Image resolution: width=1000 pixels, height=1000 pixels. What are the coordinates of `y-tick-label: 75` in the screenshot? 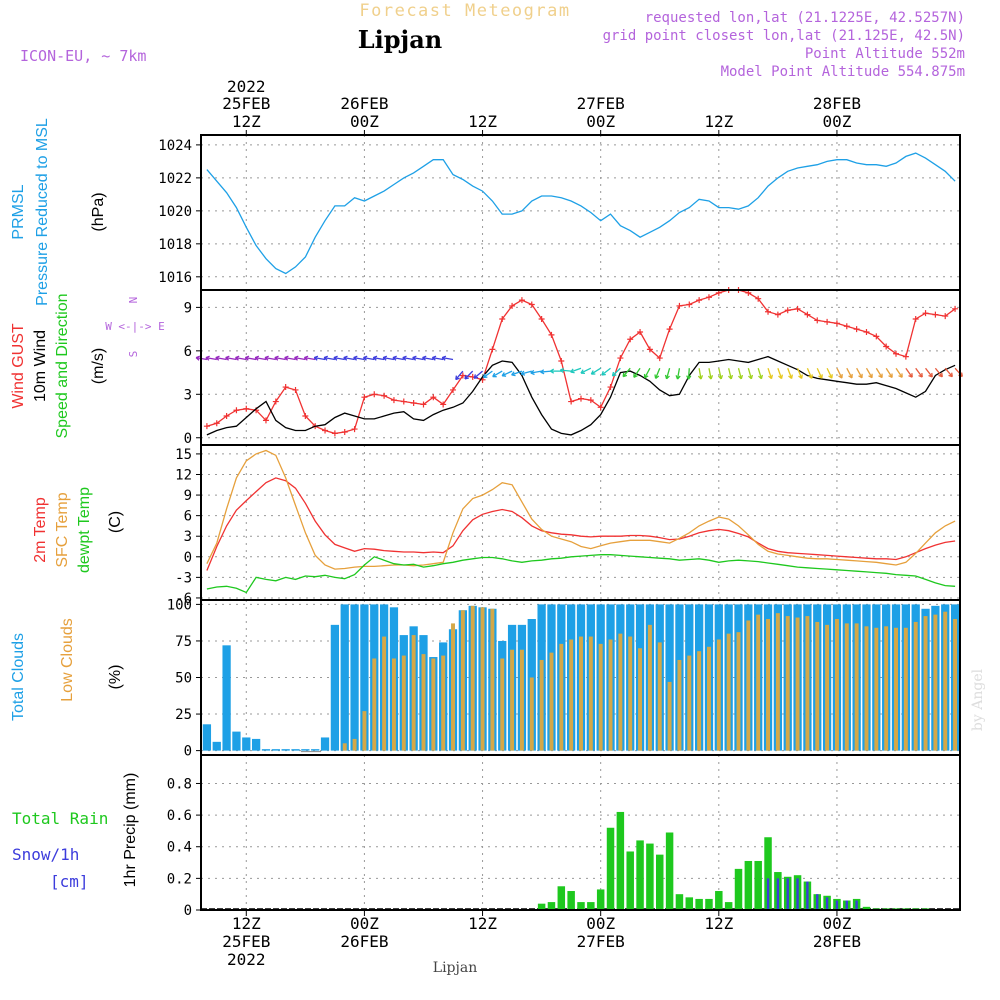 It's located at (183, 642).